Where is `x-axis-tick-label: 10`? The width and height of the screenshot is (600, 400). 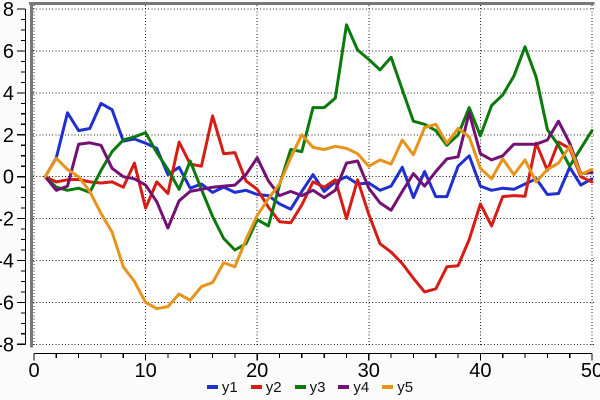 x-axis-tick-label: 10 is located at coordinates (145, 371).